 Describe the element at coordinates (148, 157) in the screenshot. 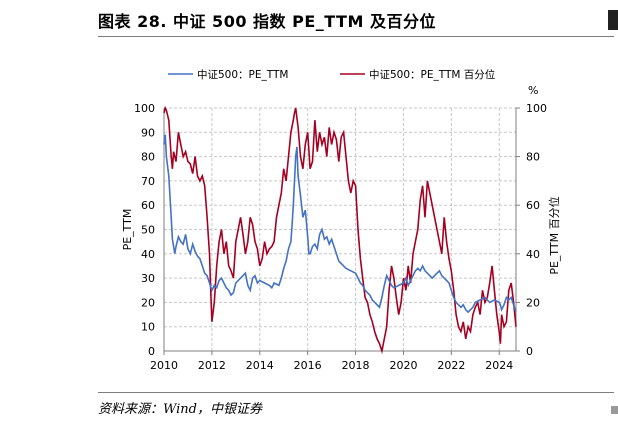

I see `y-tick-label: 80` at that location.